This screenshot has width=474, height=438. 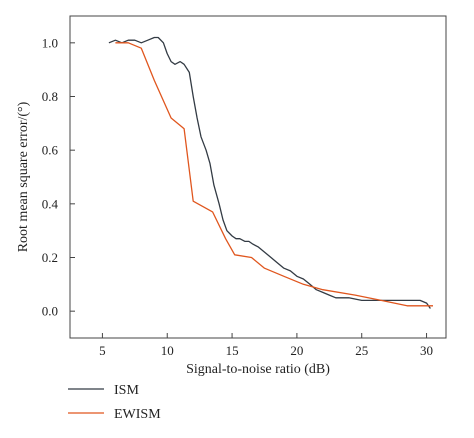 What do you see at coordinates (50, 96) in the screenshot?
I see `y-tick-label: 0.8` at bounding box center [50, 96].